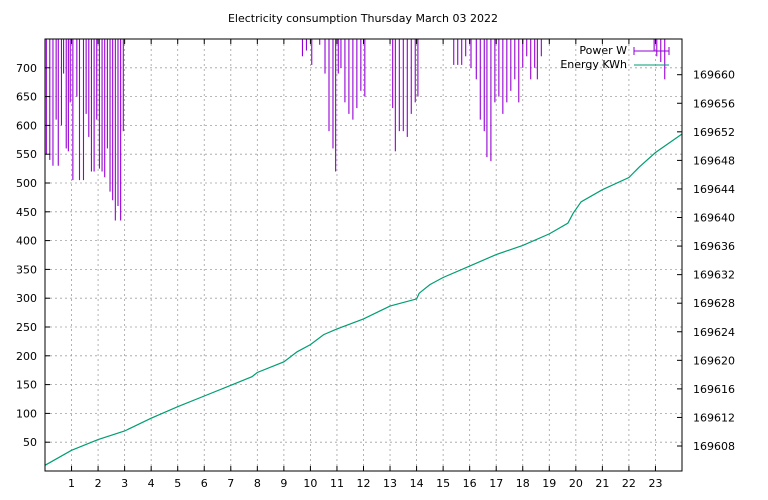  Describe the element at coordinates (151, 483) in the screenshot. I see `x-tick-label: 4` at that location.